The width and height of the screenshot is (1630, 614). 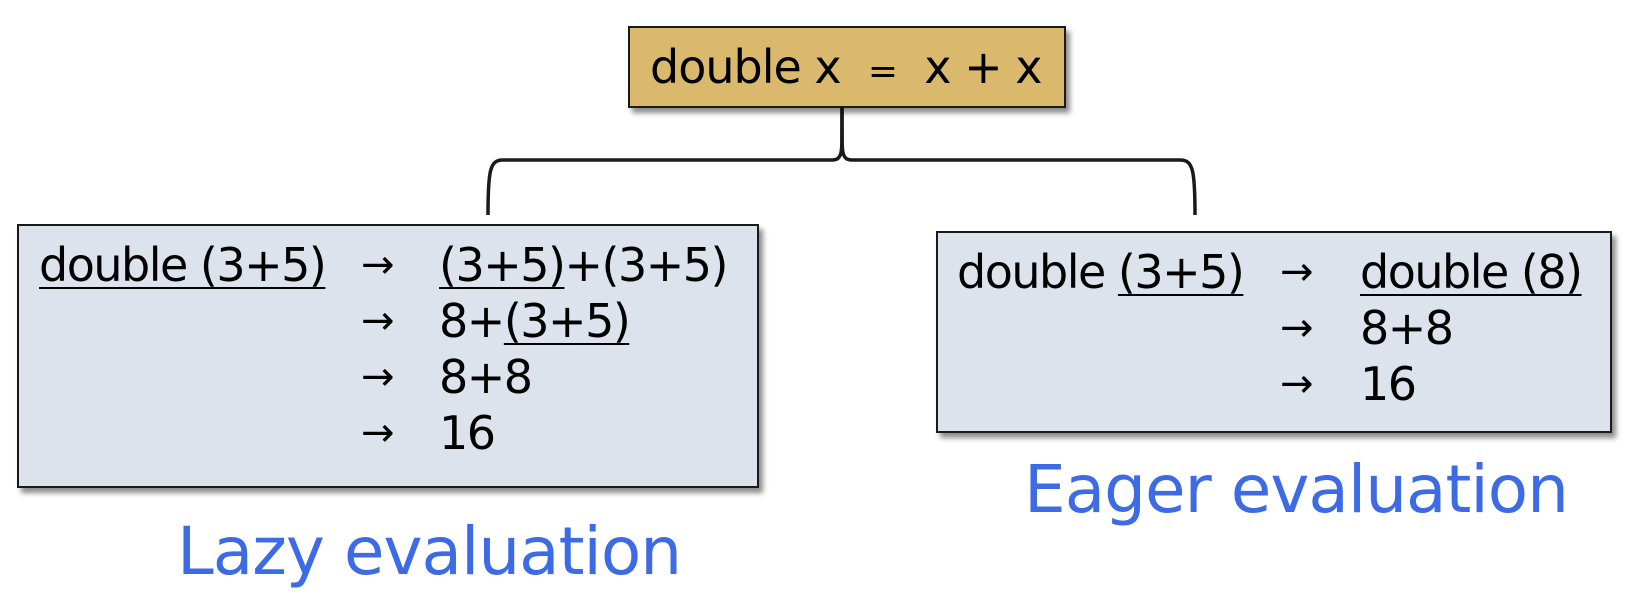 What do you see at coordinates (378, 377) in the screenshot?
I see `lazy-step-3-arrow: →` at bounding box center [378, 377].